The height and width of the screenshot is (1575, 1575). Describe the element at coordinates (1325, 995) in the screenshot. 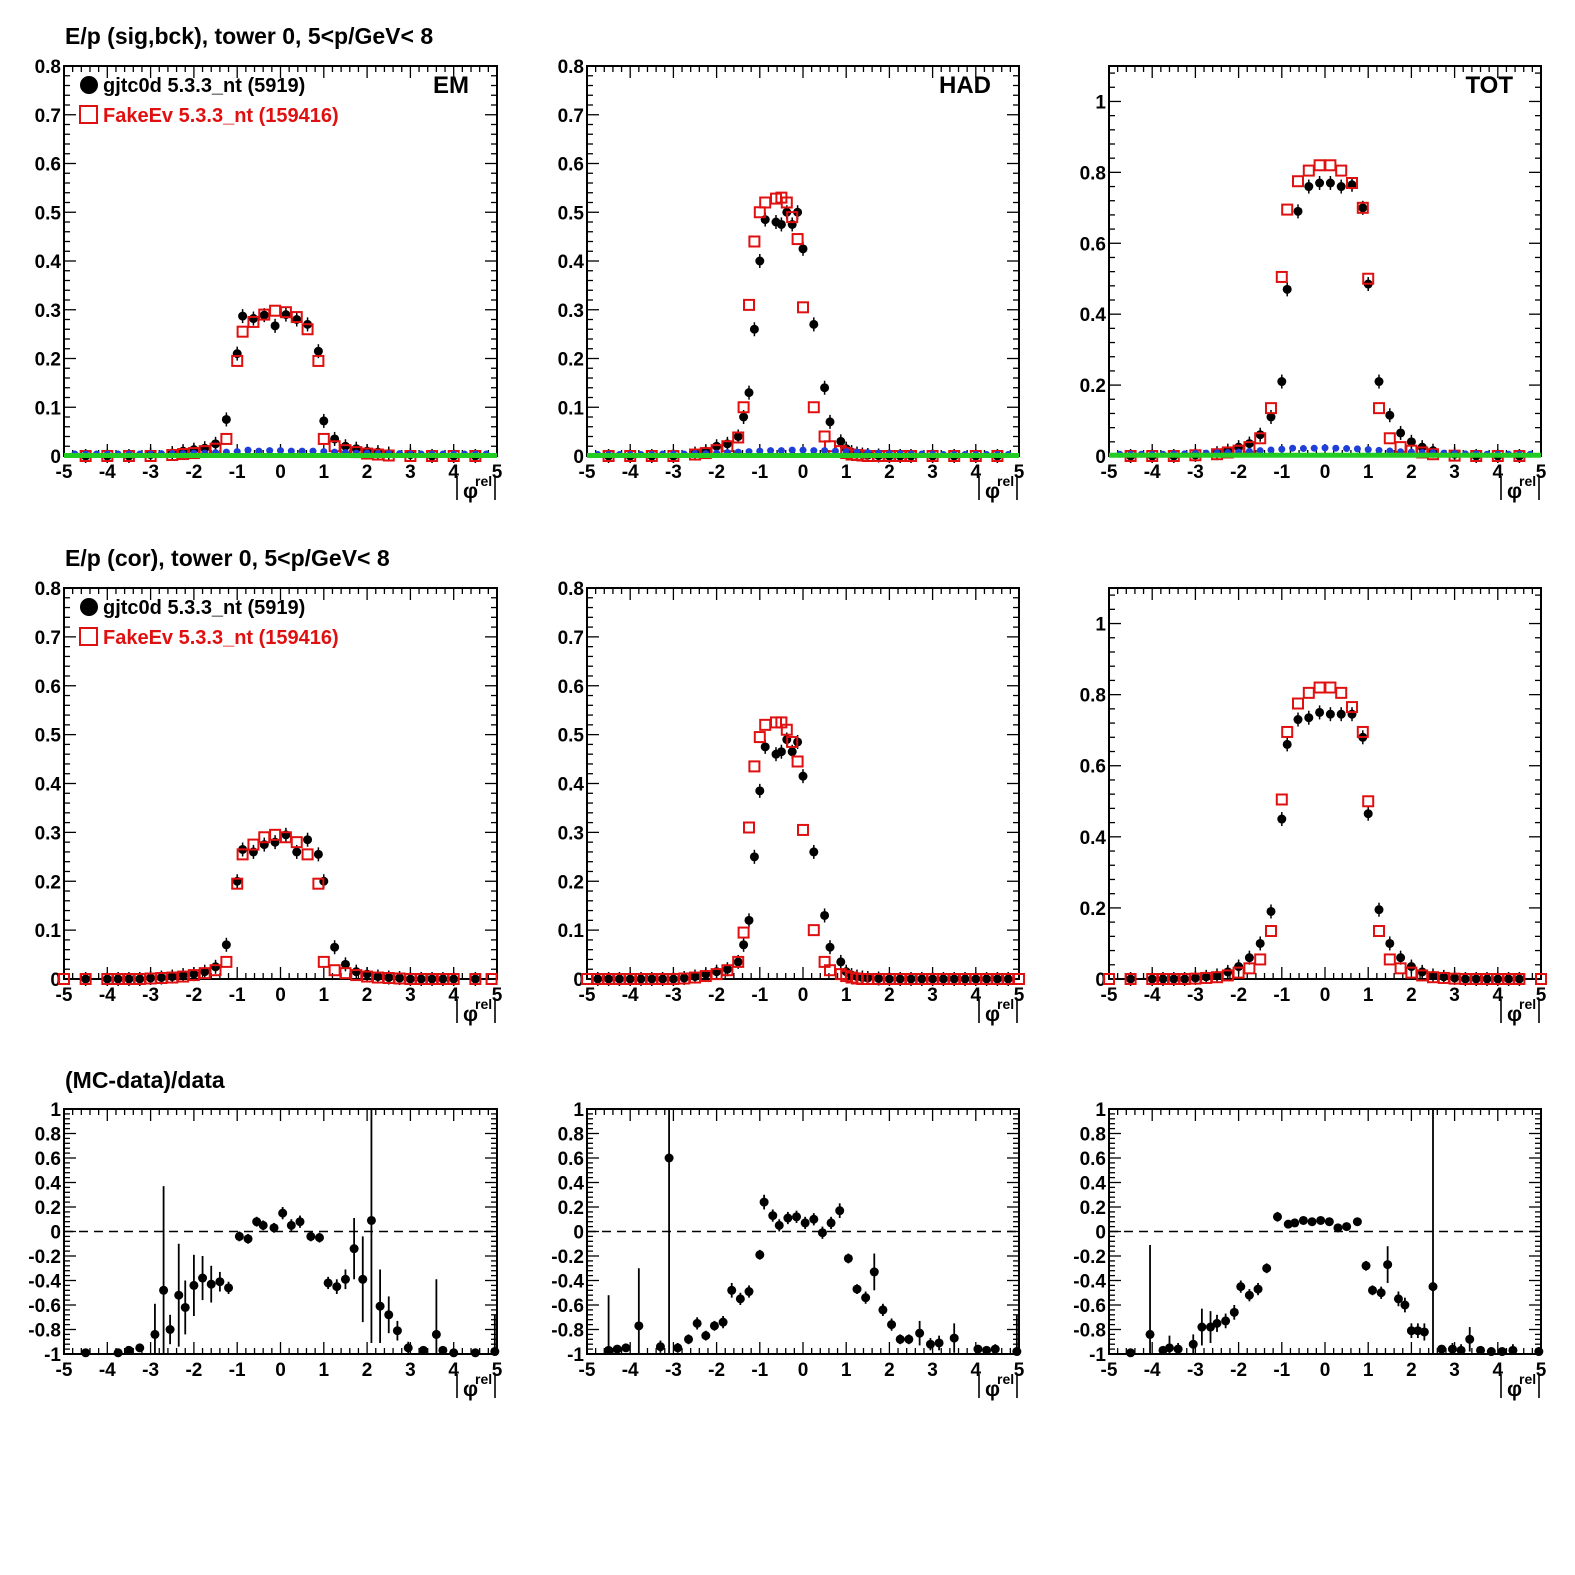

I see `x-tick-label: 0` at that location.